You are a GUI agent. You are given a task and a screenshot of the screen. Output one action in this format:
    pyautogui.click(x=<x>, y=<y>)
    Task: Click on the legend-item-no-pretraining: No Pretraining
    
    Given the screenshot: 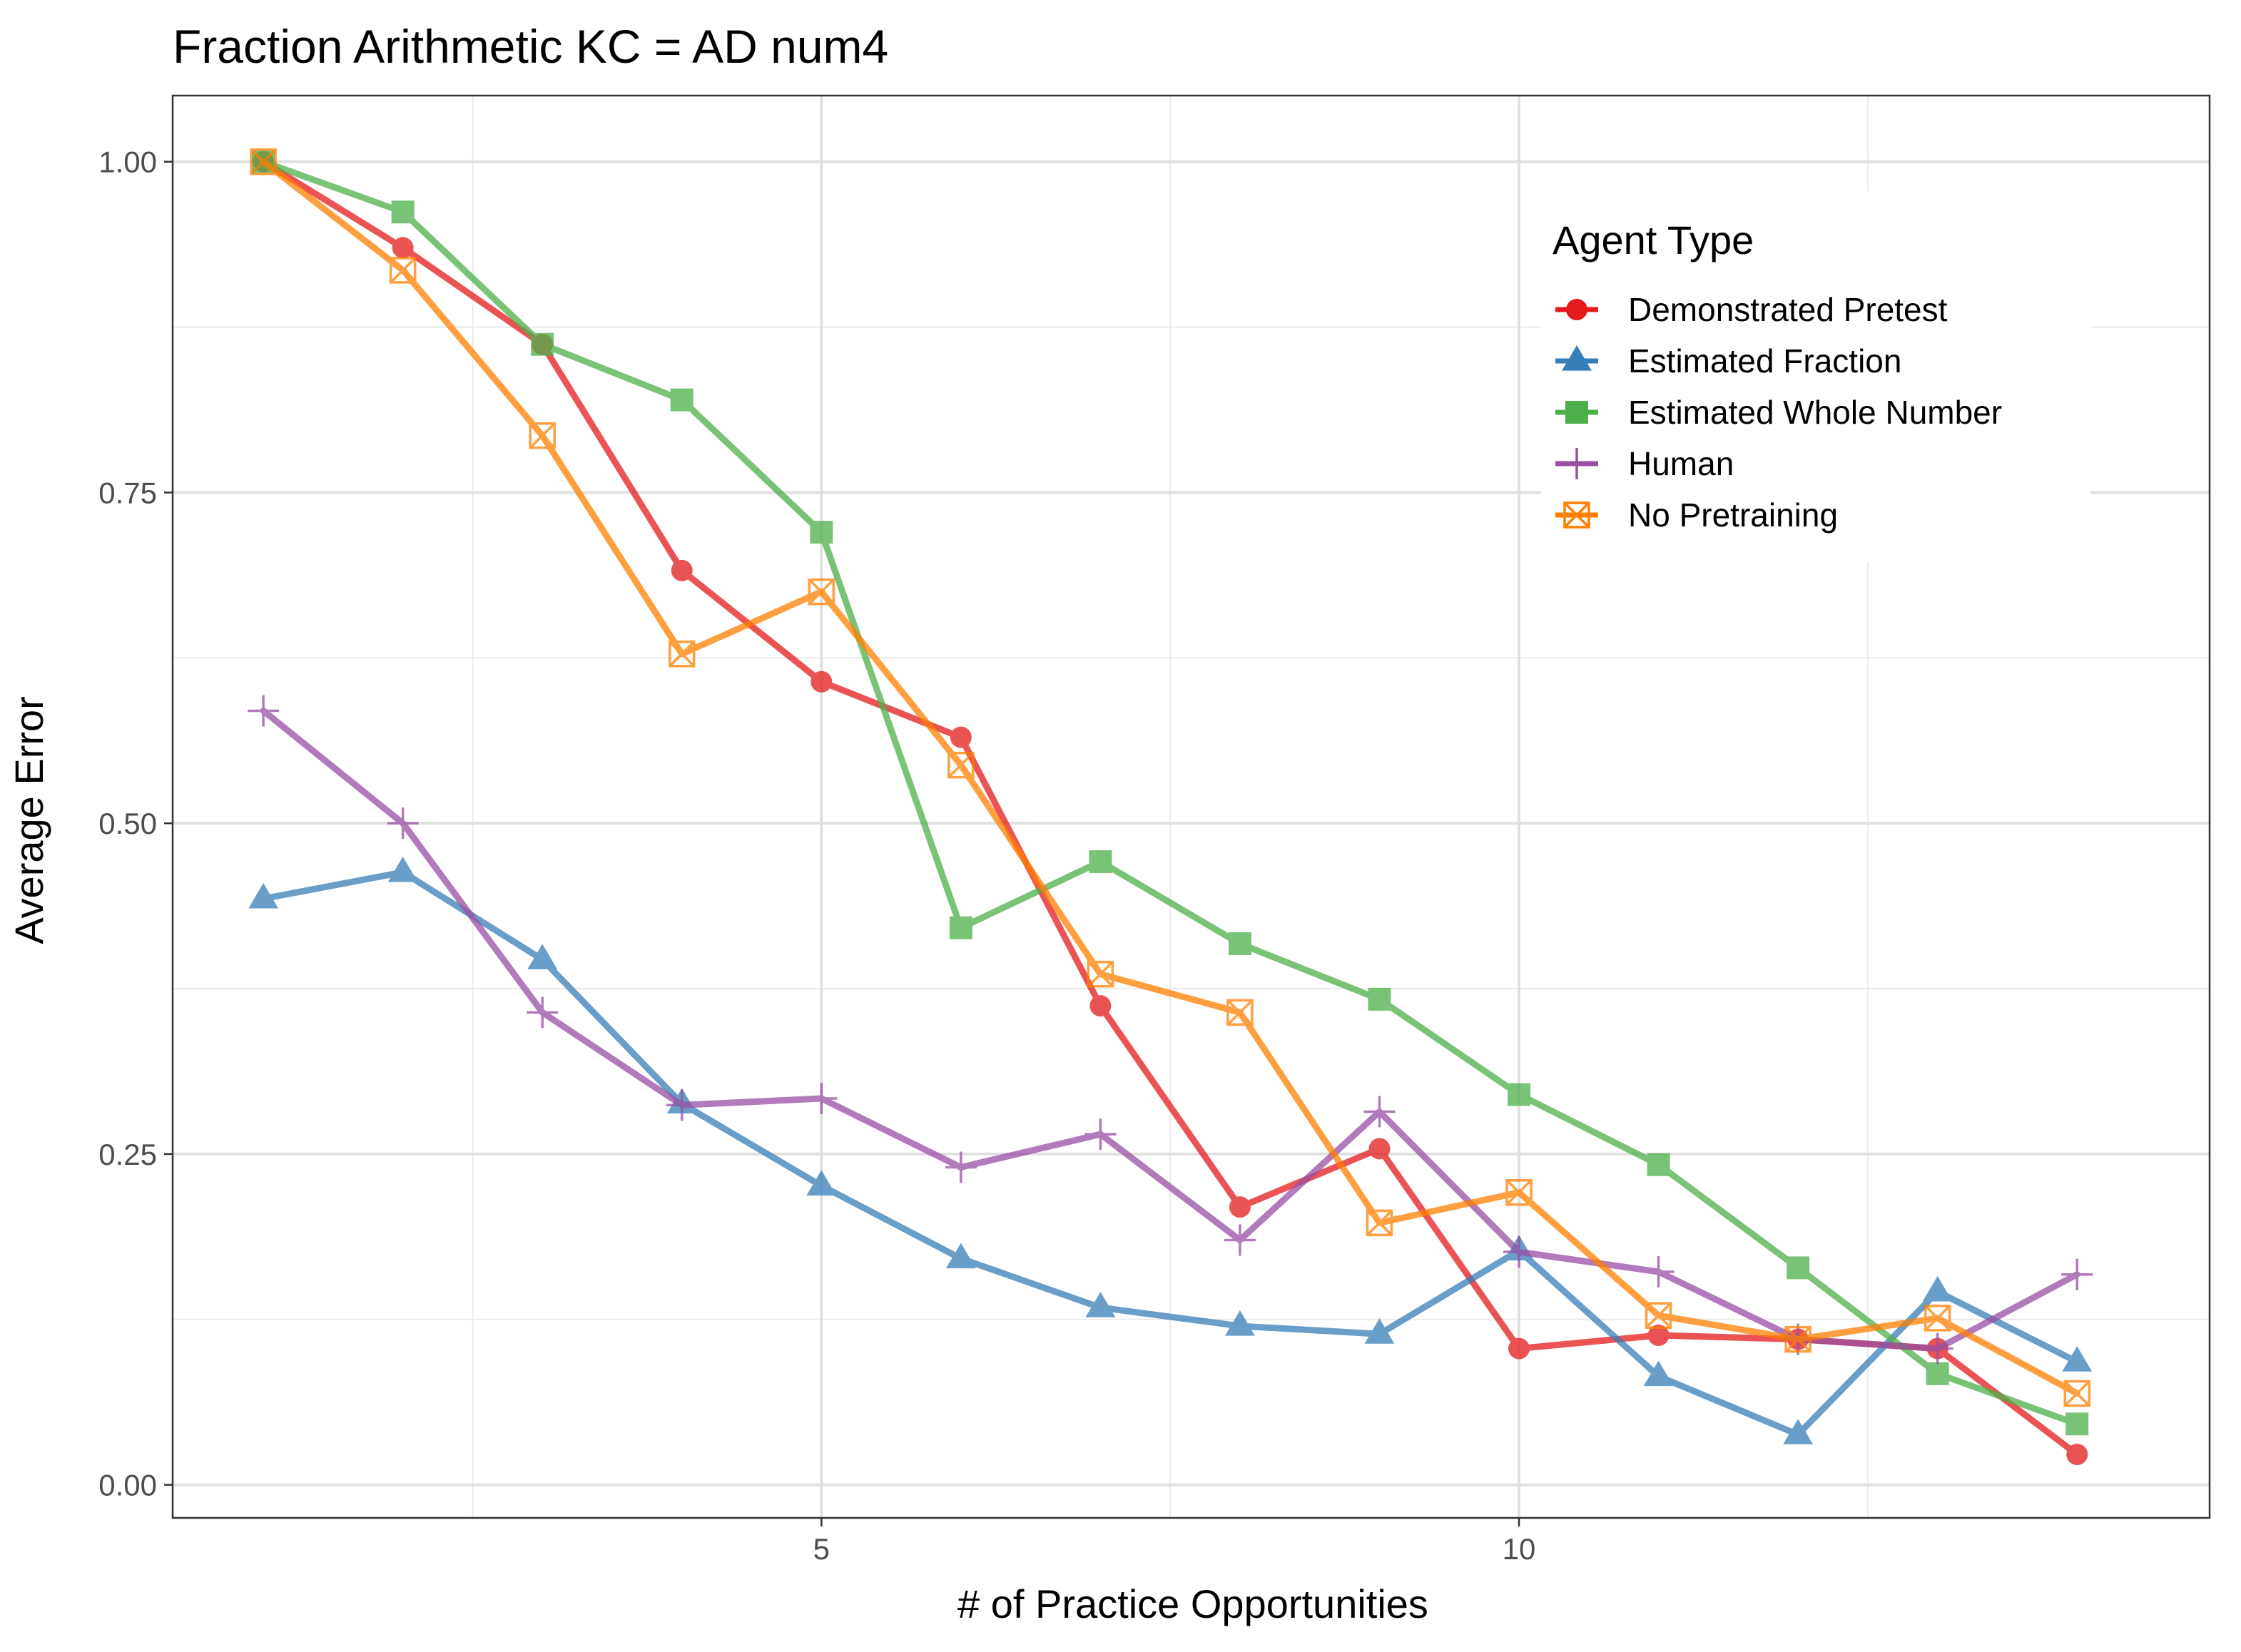 What is the action you would take?
    pyautogui.click(x=1697, y=515)
    